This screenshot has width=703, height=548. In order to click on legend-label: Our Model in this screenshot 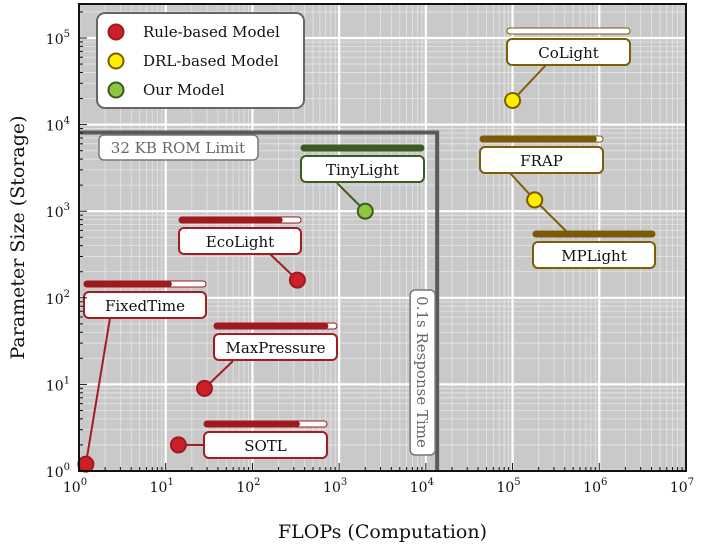, I will do `click(184, 90)`.